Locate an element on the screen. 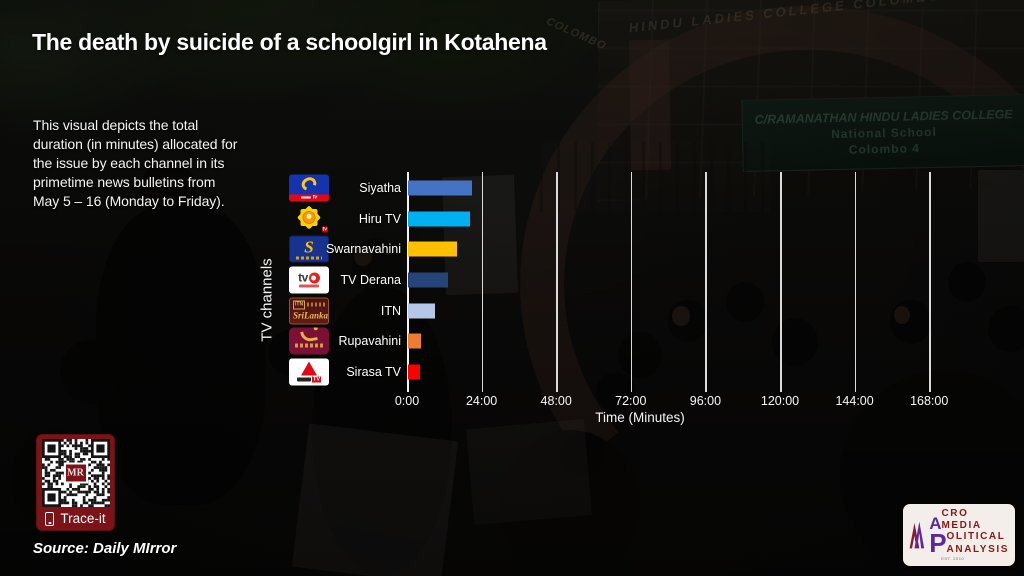 The height and width of the screenshot is (576, 1024). channel-label: Rupavahini is located at coordinates (369, 341).